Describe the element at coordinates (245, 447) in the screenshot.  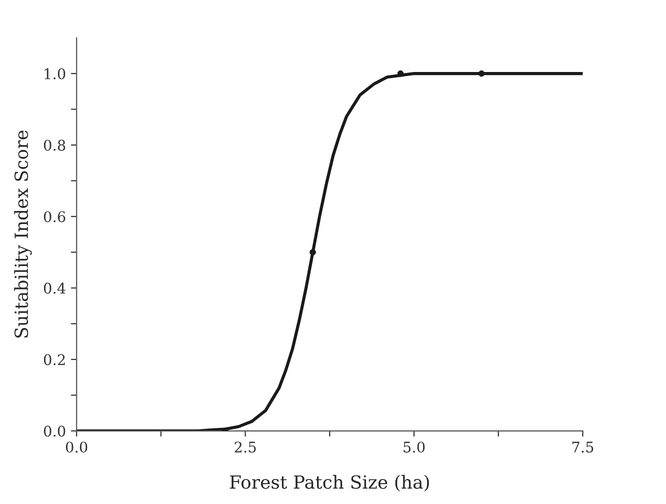
I see `x-tick-label: 2.5` at that location.